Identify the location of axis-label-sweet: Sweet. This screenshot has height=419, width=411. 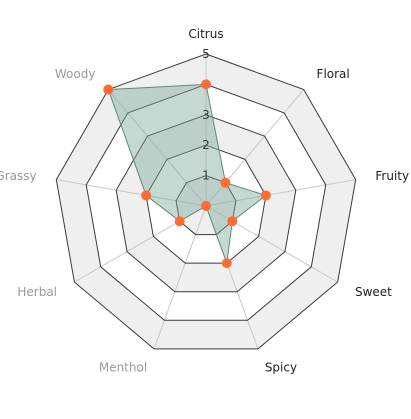
(373, 292).